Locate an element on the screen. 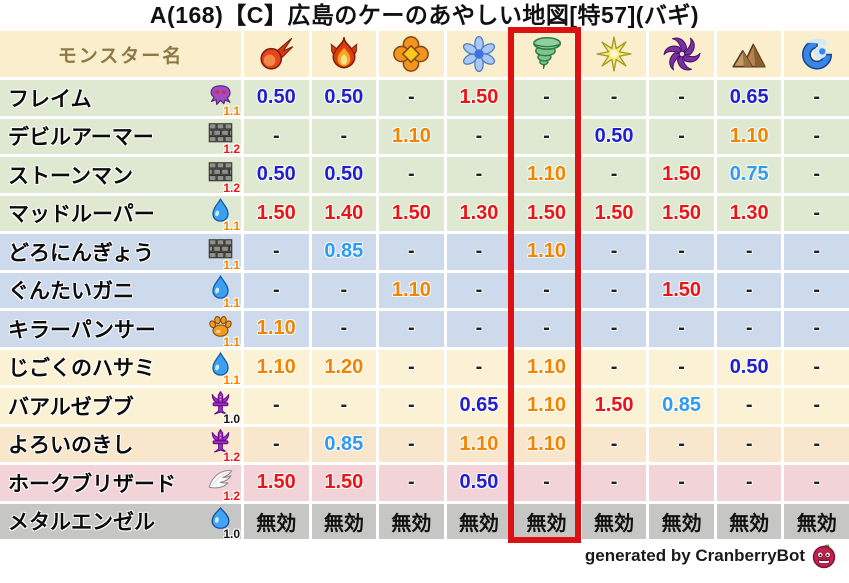  pinwheel-icon is located at coordinates (682, 54).